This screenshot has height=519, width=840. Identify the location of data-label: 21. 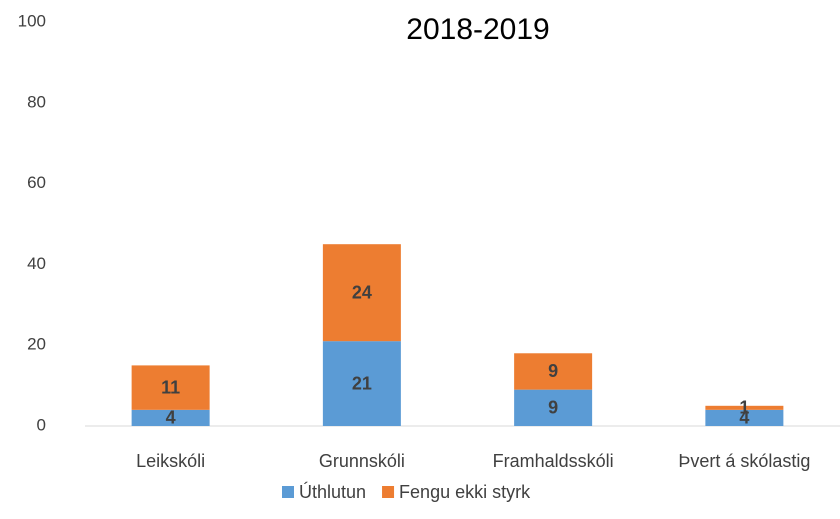
(362, 383).